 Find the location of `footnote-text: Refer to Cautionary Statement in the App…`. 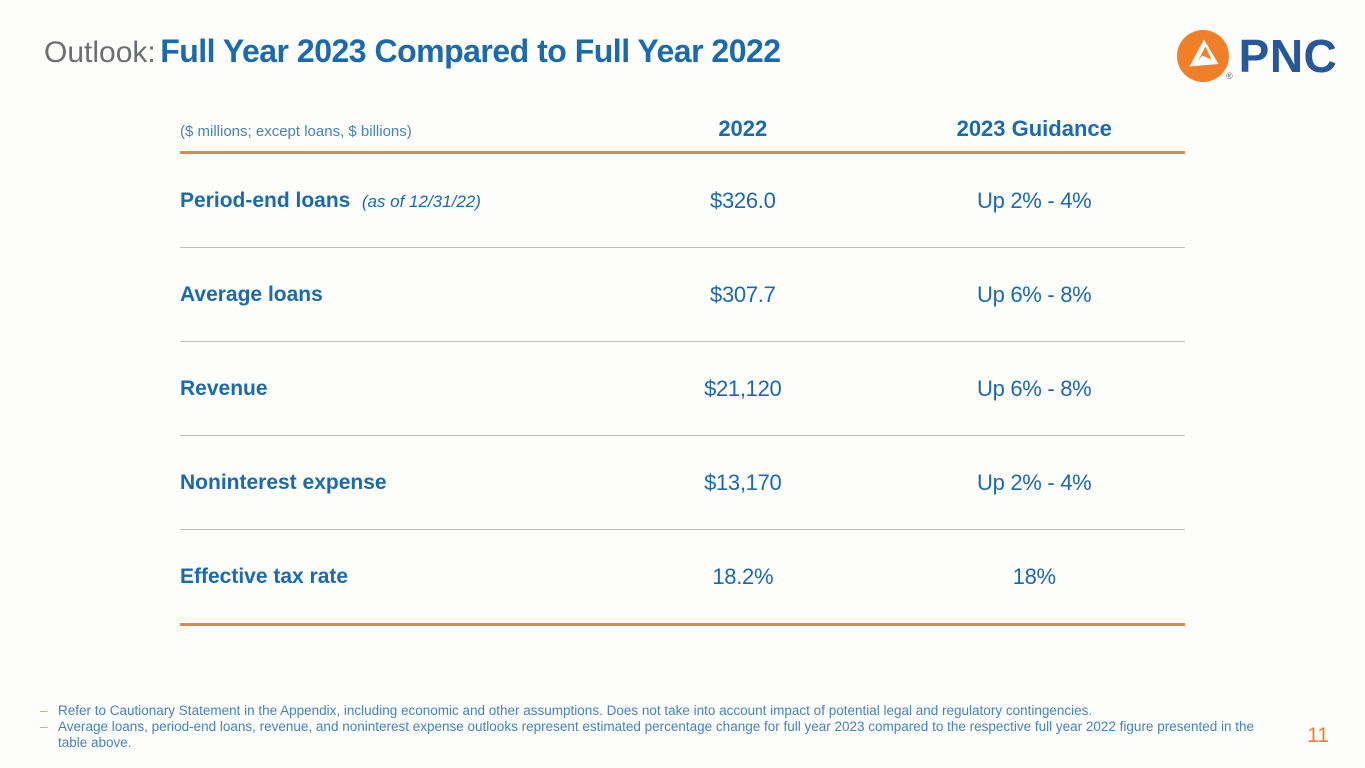

footnote-text: Refer to Cautionary Statement in the App… is located at coordinates (575, 710).